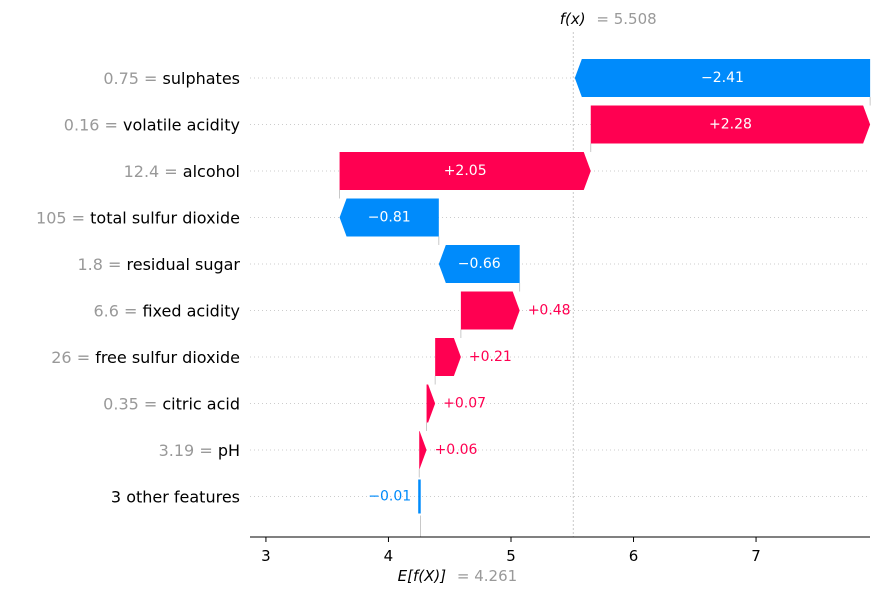 The height and width of the screenshot is (593, 880). I want to click on bar-value-label: −0.01, so click(389, 497).